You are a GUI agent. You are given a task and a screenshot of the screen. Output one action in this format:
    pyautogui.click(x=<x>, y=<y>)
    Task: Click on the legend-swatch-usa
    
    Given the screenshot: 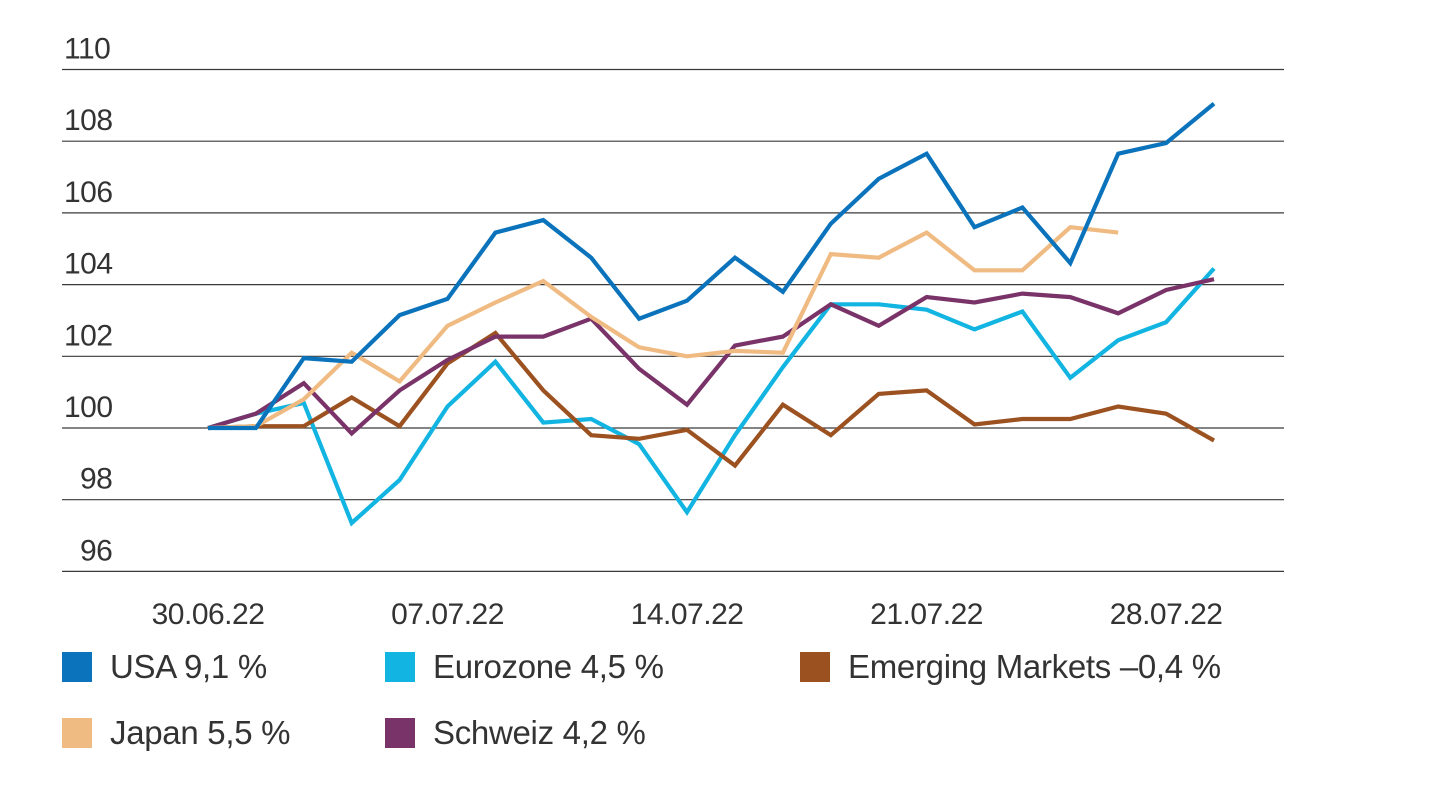 What is the action you would take?
    pyautogui.click(x=77, y=667)
    